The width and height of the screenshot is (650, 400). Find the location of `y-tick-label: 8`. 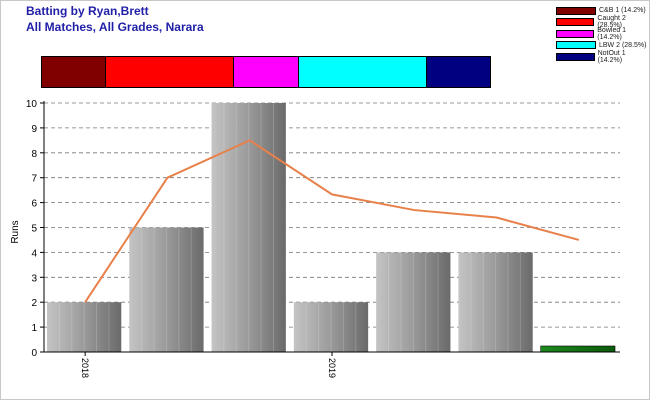

y-tick-label: 8 is located at coordinates (34, 154).